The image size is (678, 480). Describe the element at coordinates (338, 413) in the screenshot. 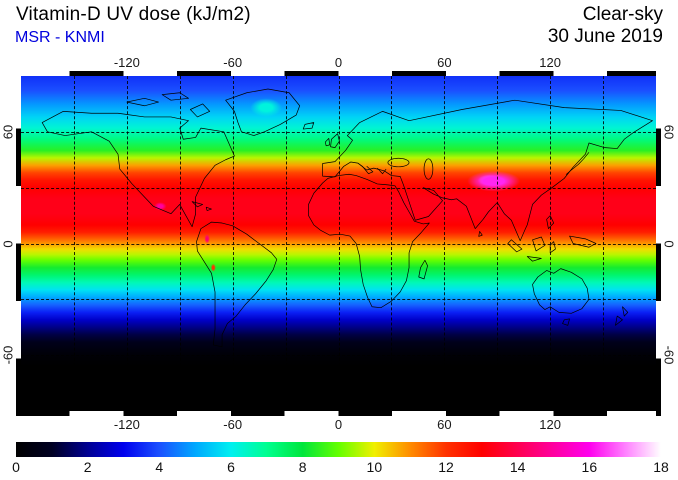

I see `frame-border-bottom` at that location.